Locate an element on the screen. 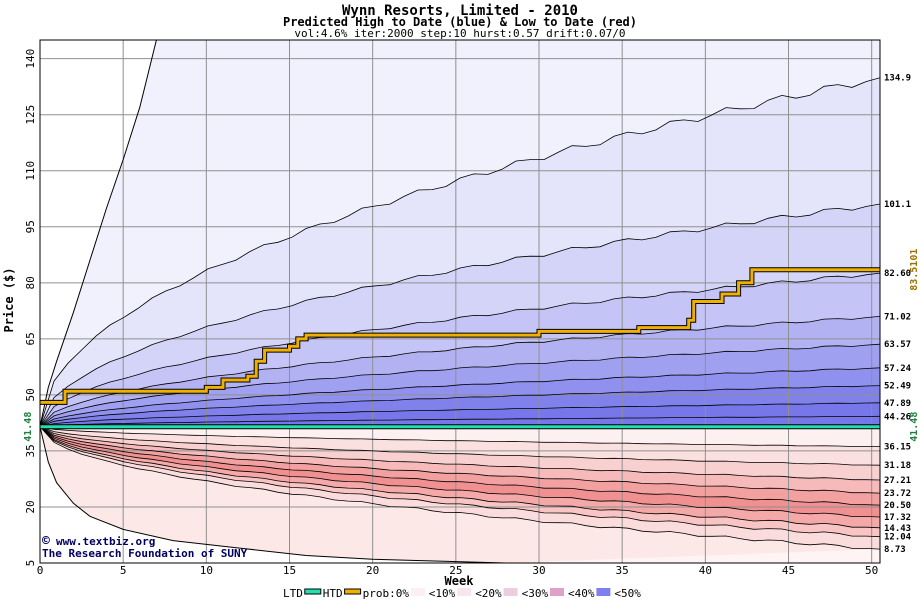 The height and width of the screenshot is (600, 920). legend: LTD HTD prob:0% <10% <20% <30% <40% <50% is located at coordinates (462, 593).